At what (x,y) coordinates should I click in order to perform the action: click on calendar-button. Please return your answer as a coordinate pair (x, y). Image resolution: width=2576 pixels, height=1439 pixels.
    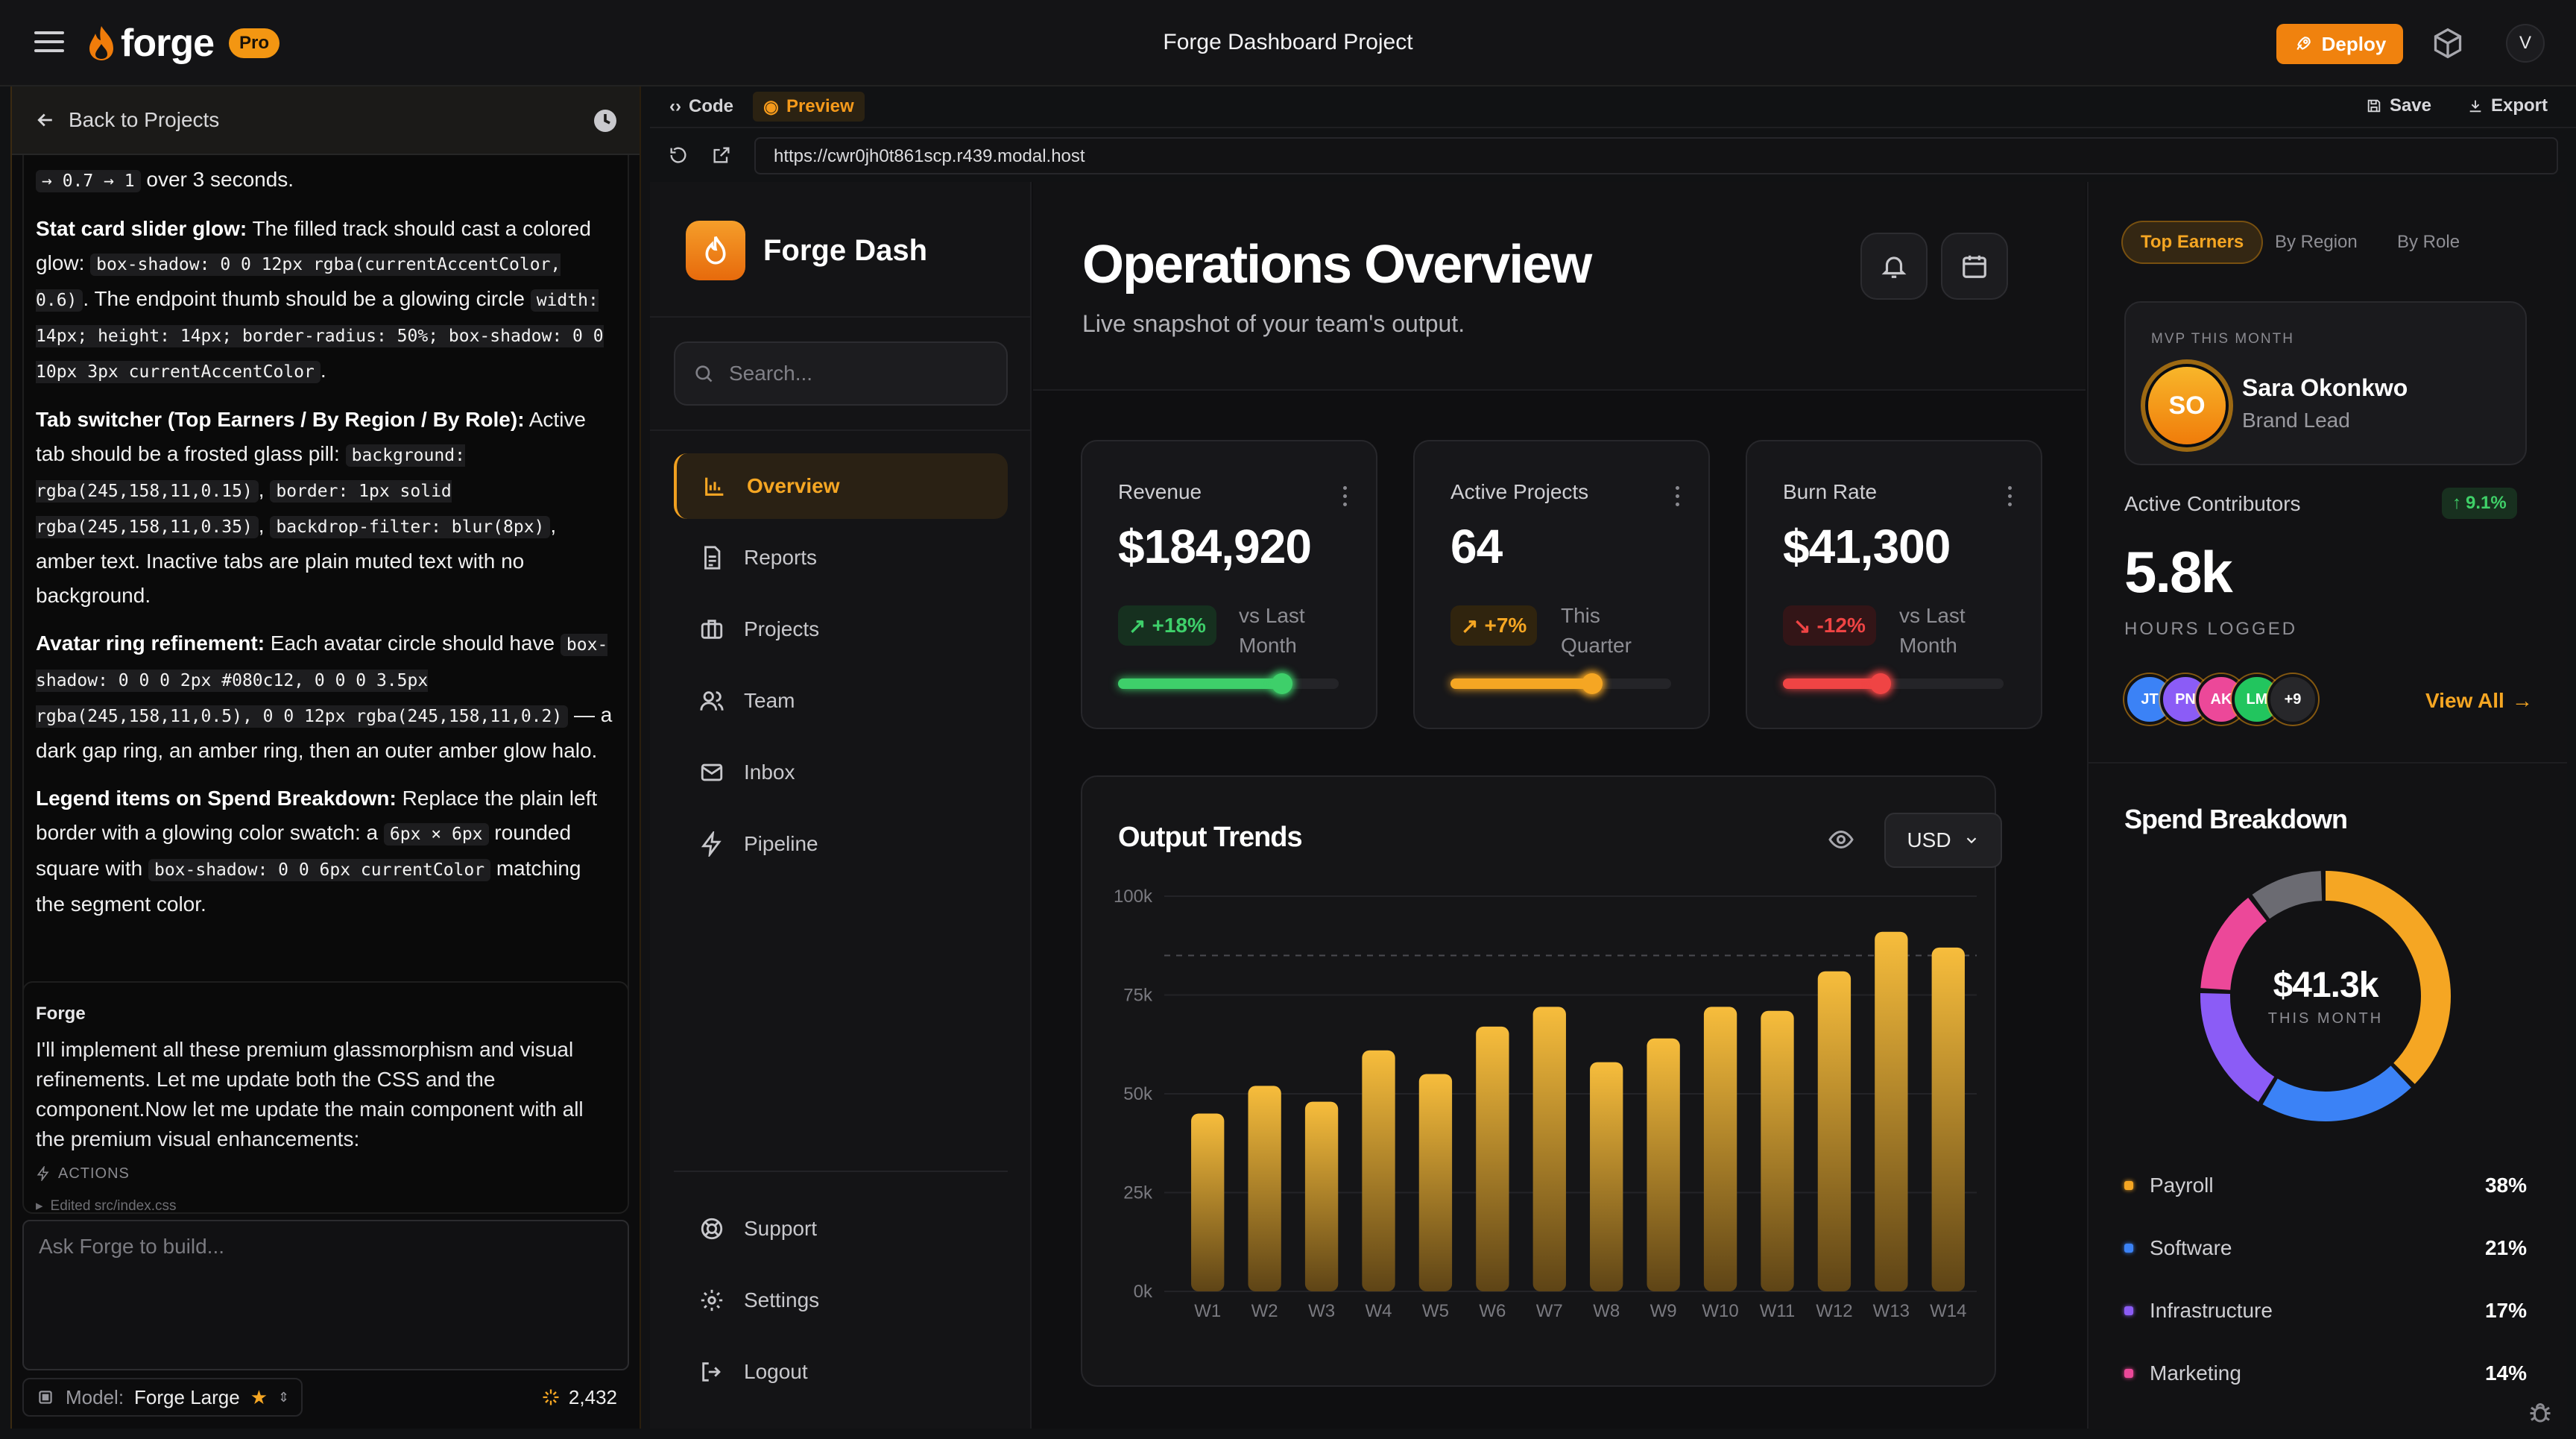
    Looking at the image, I should click on (1974, 266).